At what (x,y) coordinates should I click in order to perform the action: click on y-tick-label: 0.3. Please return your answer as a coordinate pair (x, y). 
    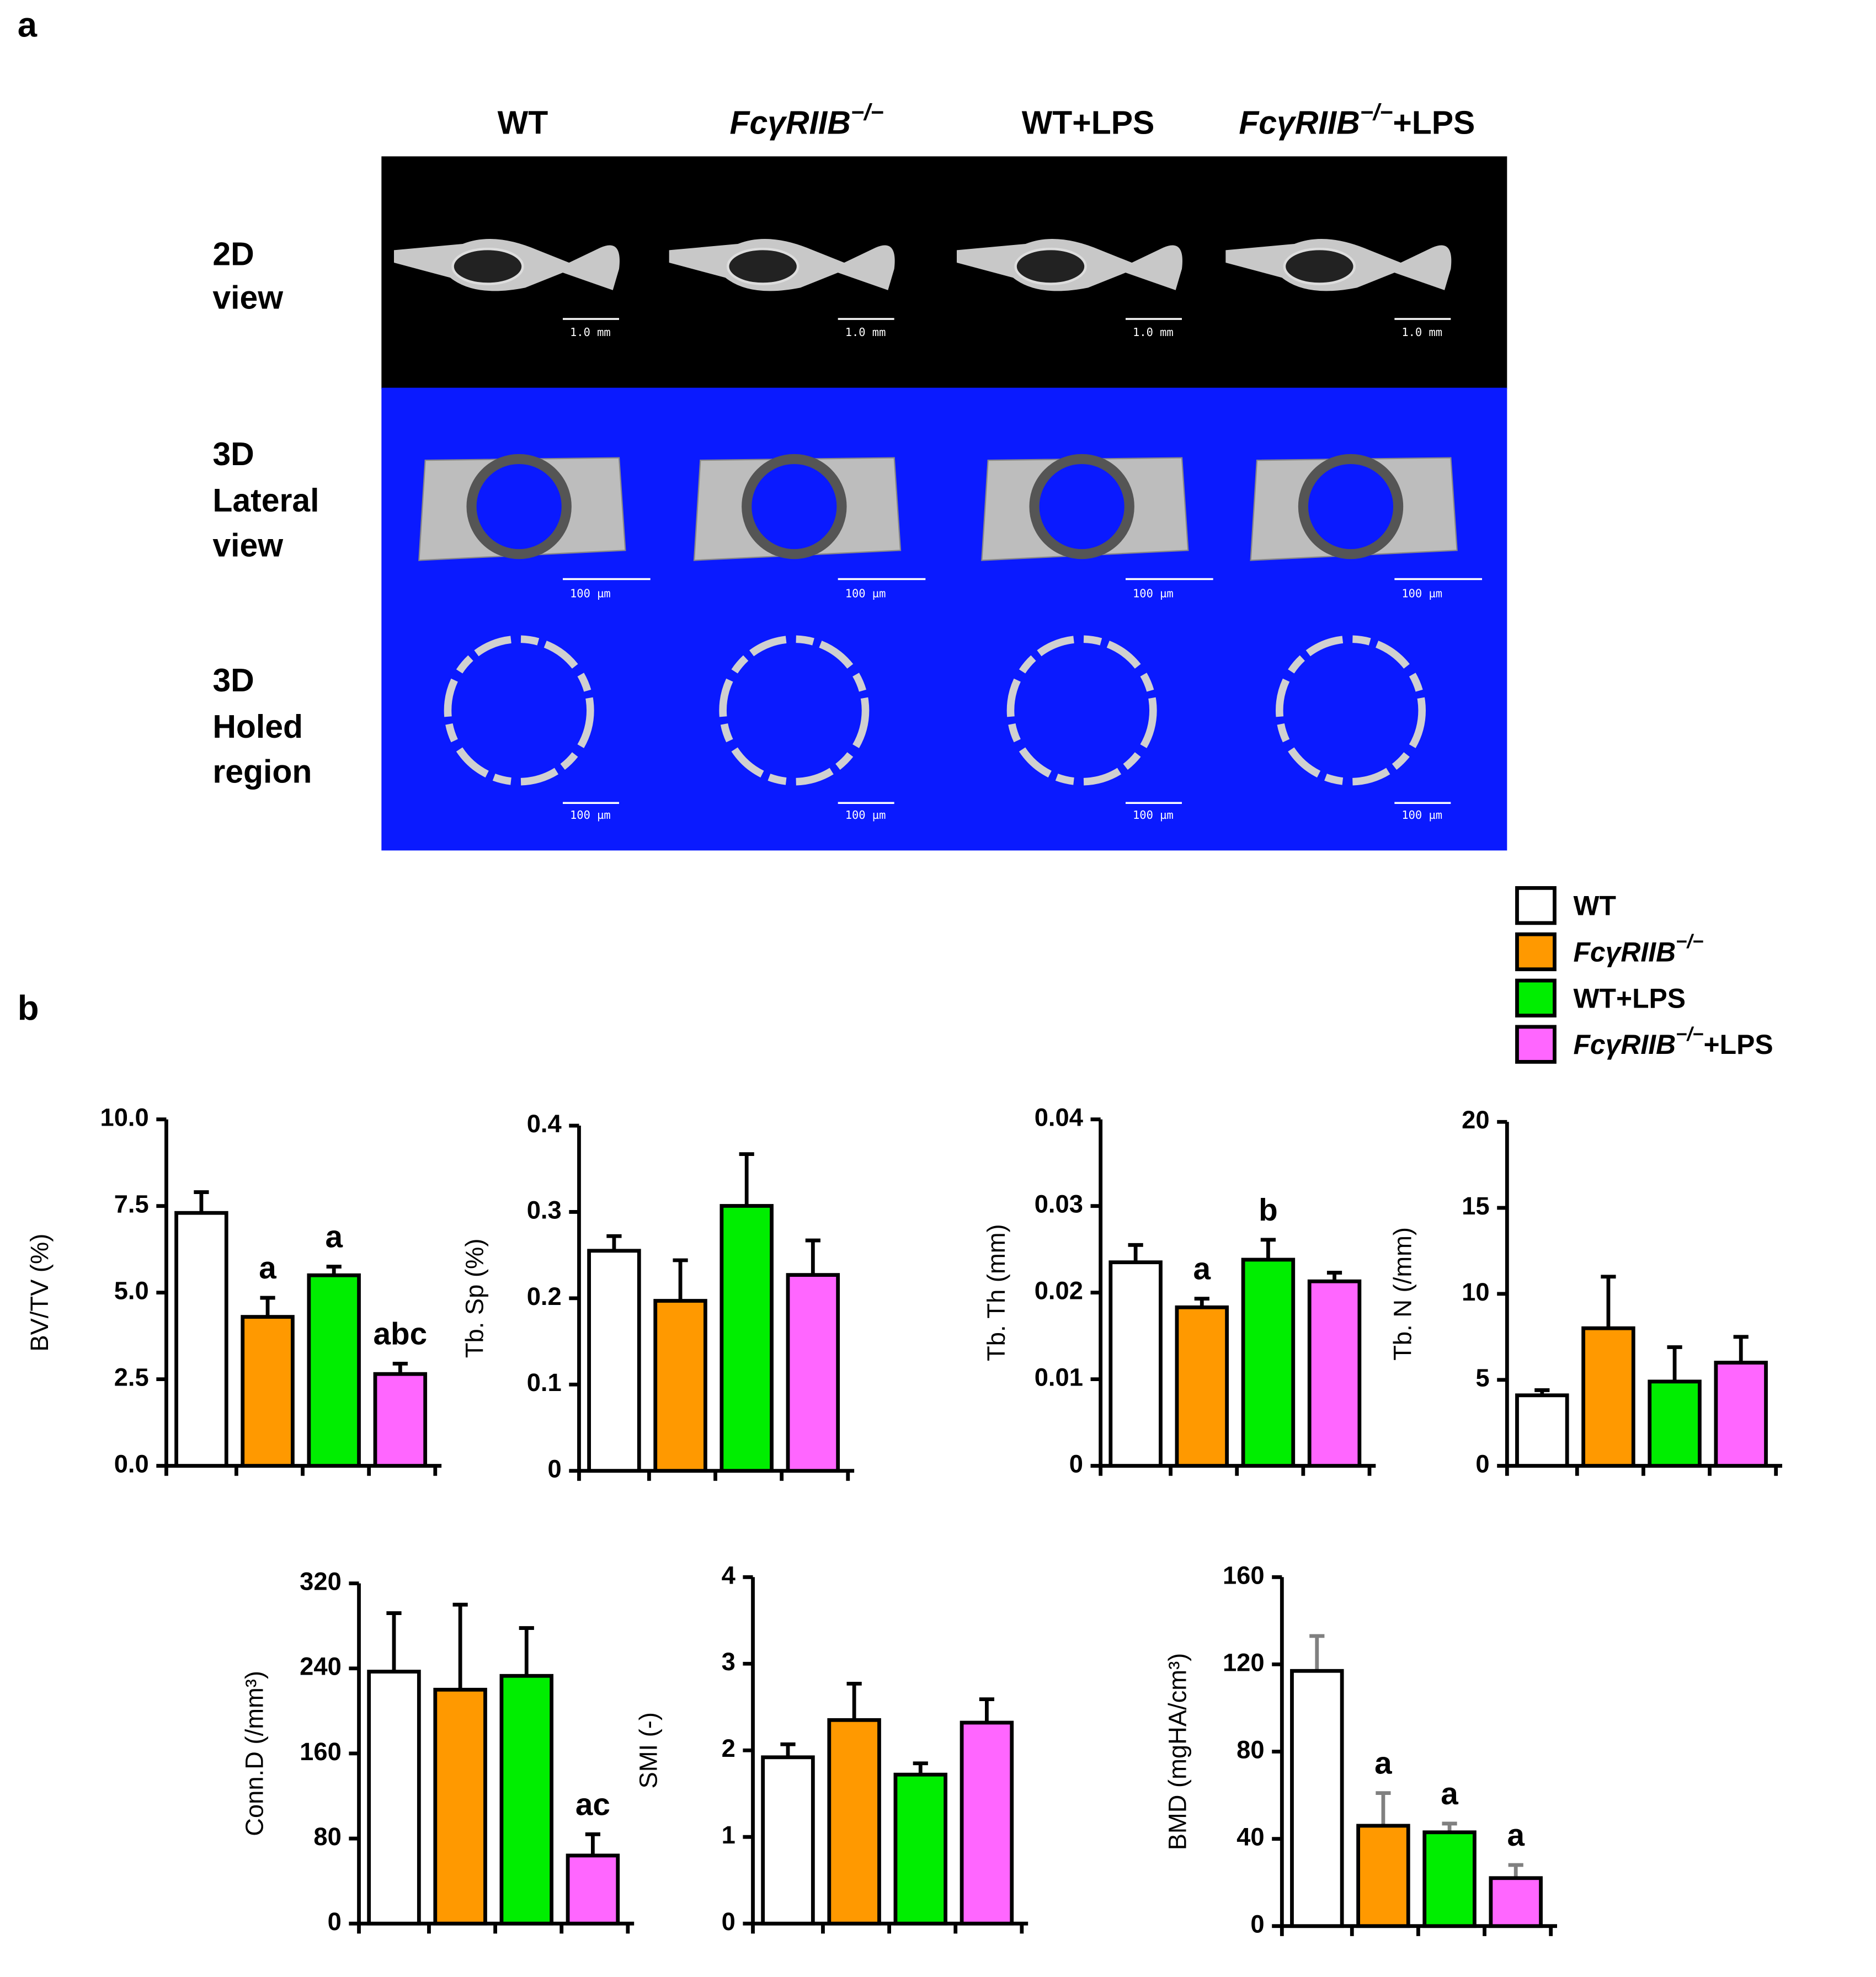
    Looking at the image, I should click on (544, 1210).